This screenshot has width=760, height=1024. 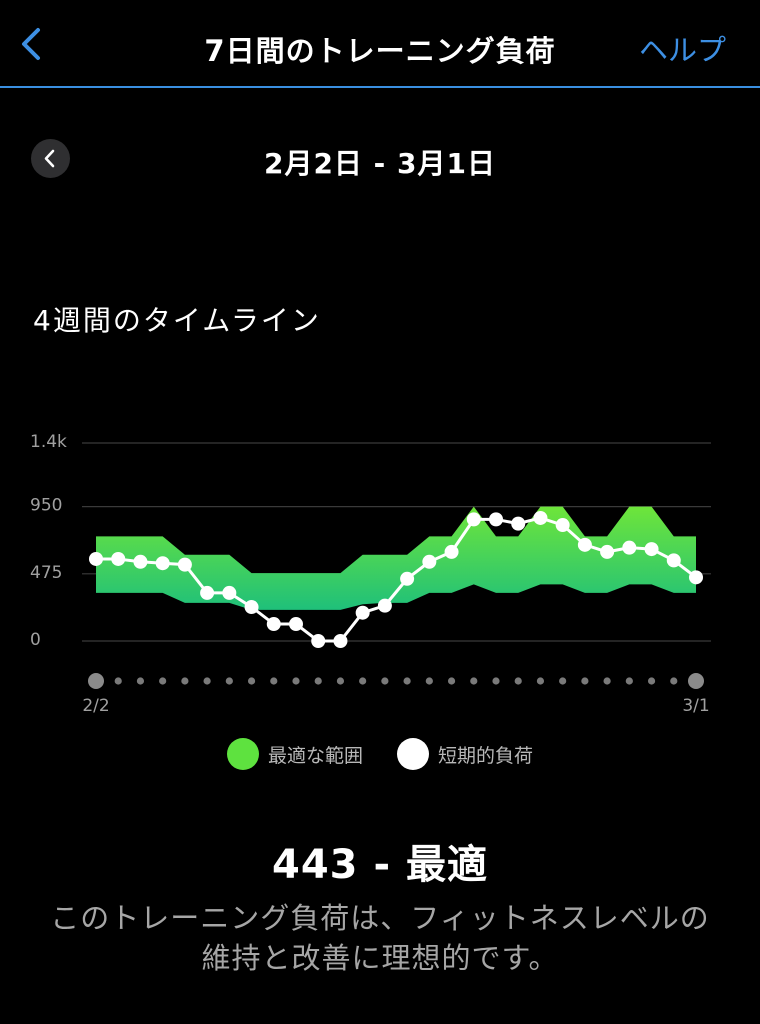 I want to click on short-term-load-line, so click(x=396, y=579).